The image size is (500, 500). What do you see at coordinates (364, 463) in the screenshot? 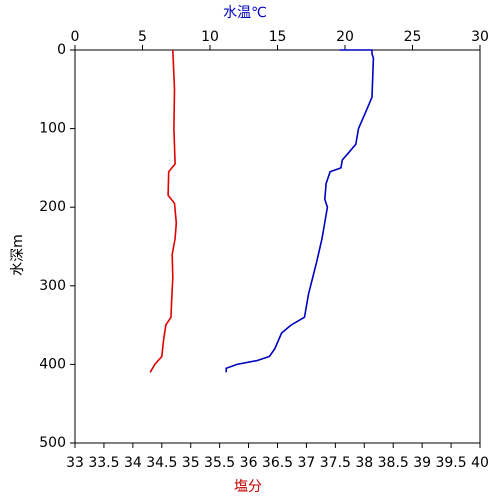
I see `x-tick-label: 38` at bounding box center [364, 463].